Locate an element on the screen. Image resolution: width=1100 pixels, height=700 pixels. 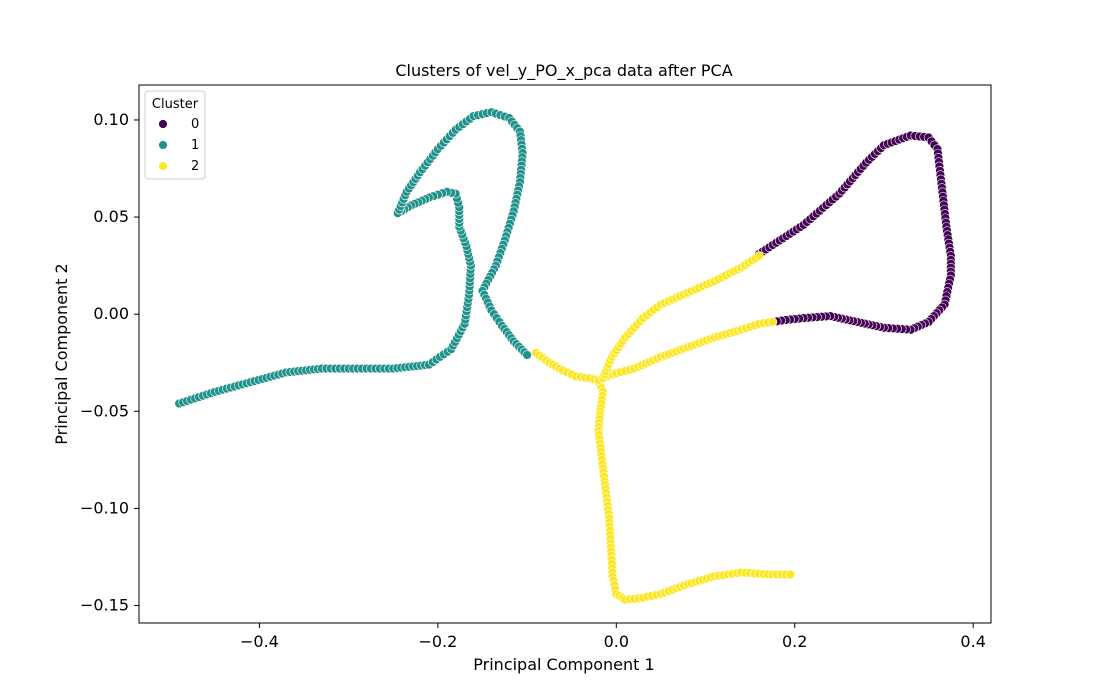
y-axis-label: Principal Component 2 is located at coordinates (61, 353).